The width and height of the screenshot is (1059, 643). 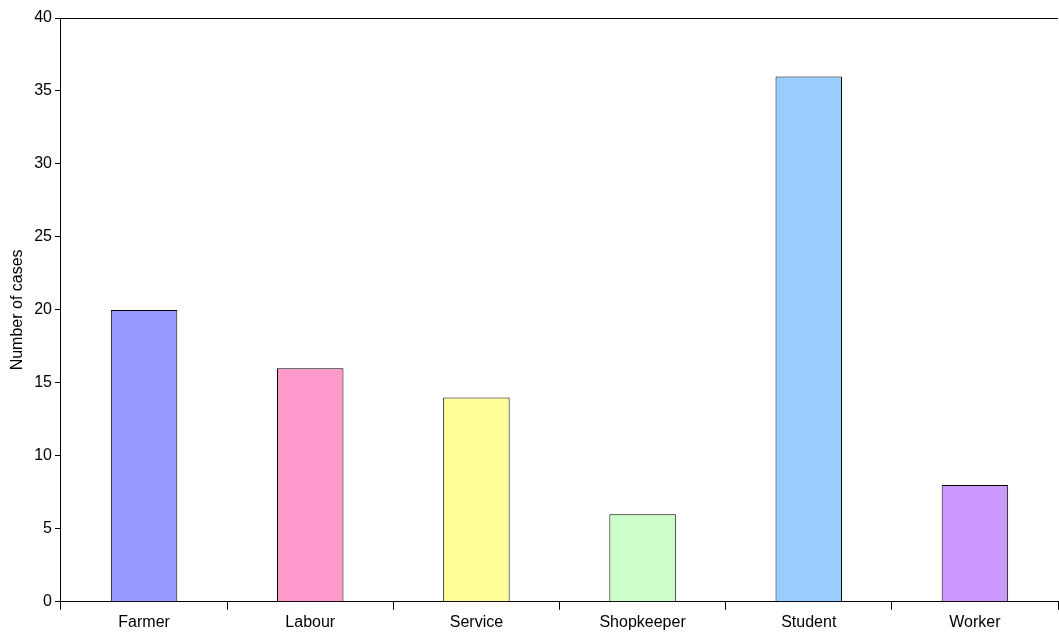 I want to click on y-tick-label: 20, so click(x=43, y=309).